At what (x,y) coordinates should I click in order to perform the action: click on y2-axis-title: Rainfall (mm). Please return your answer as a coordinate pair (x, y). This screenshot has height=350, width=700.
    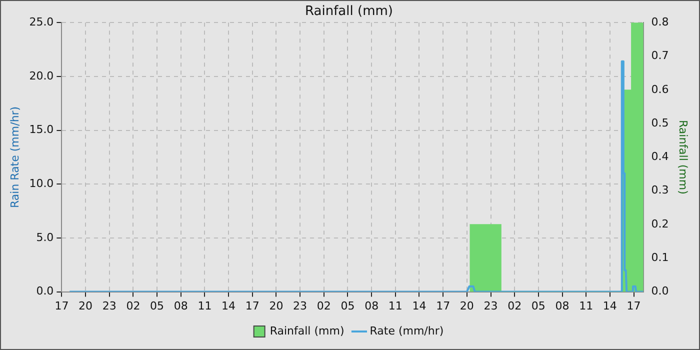
    Looking at the image, I should click on (683, 157).